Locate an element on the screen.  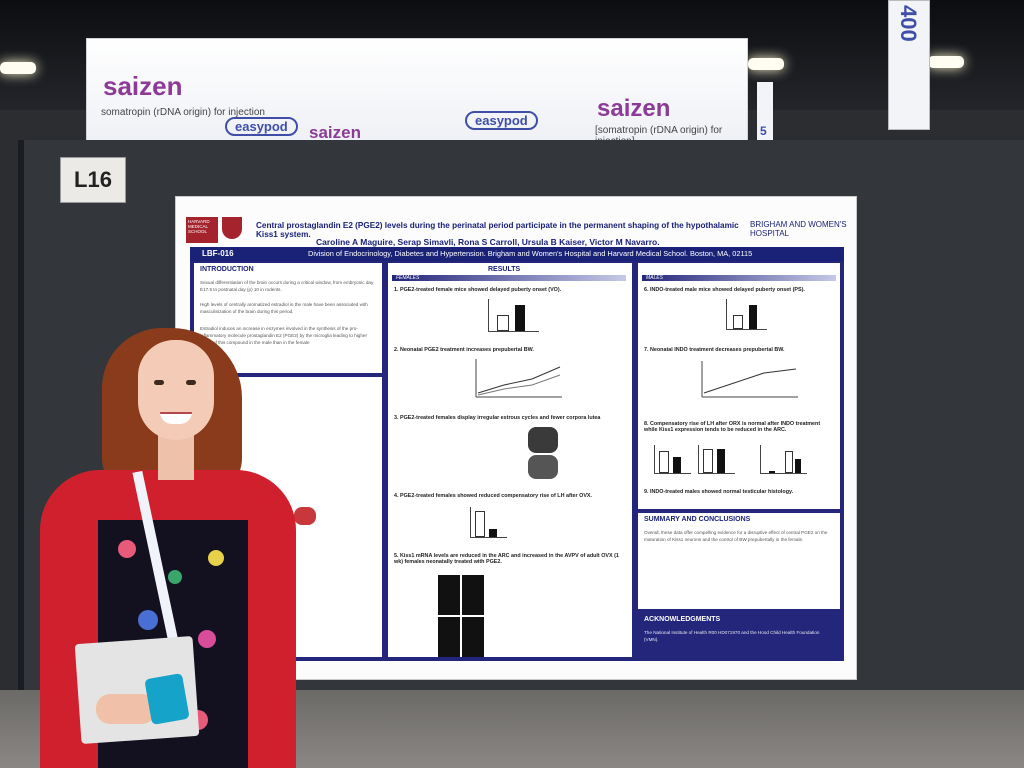
phone is located at coordinates (167, 699).